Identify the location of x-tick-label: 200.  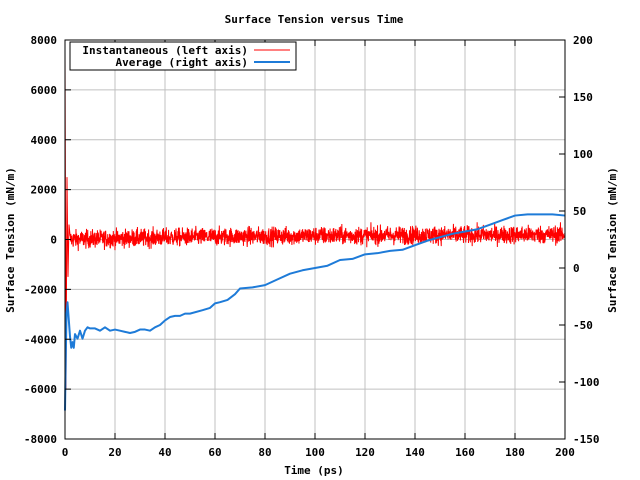
(565, 452).